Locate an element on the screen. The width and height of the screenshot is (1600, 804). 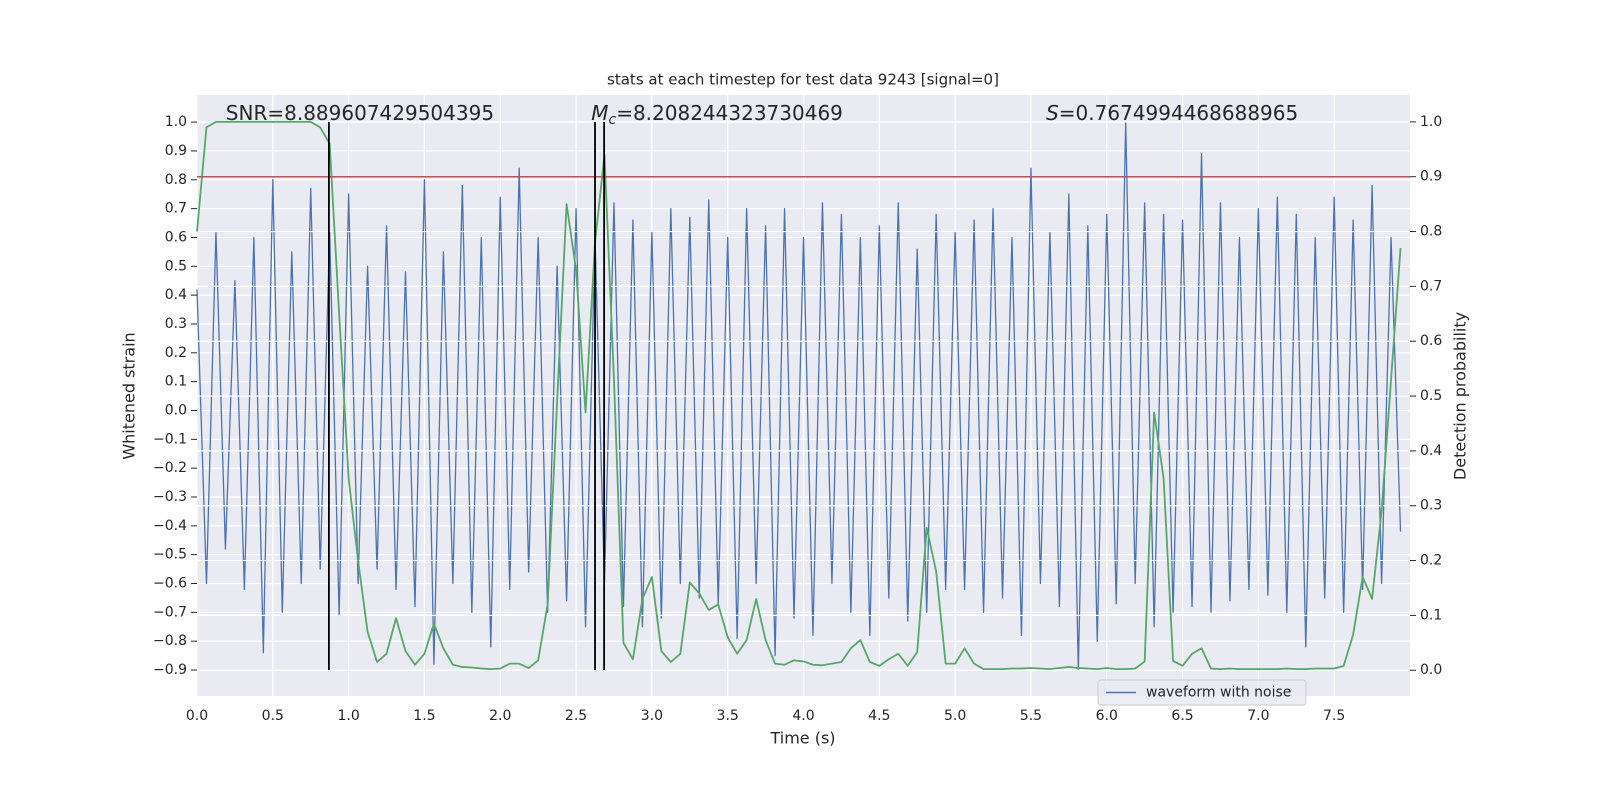
legend-box is located at coordinates (1202, 692).